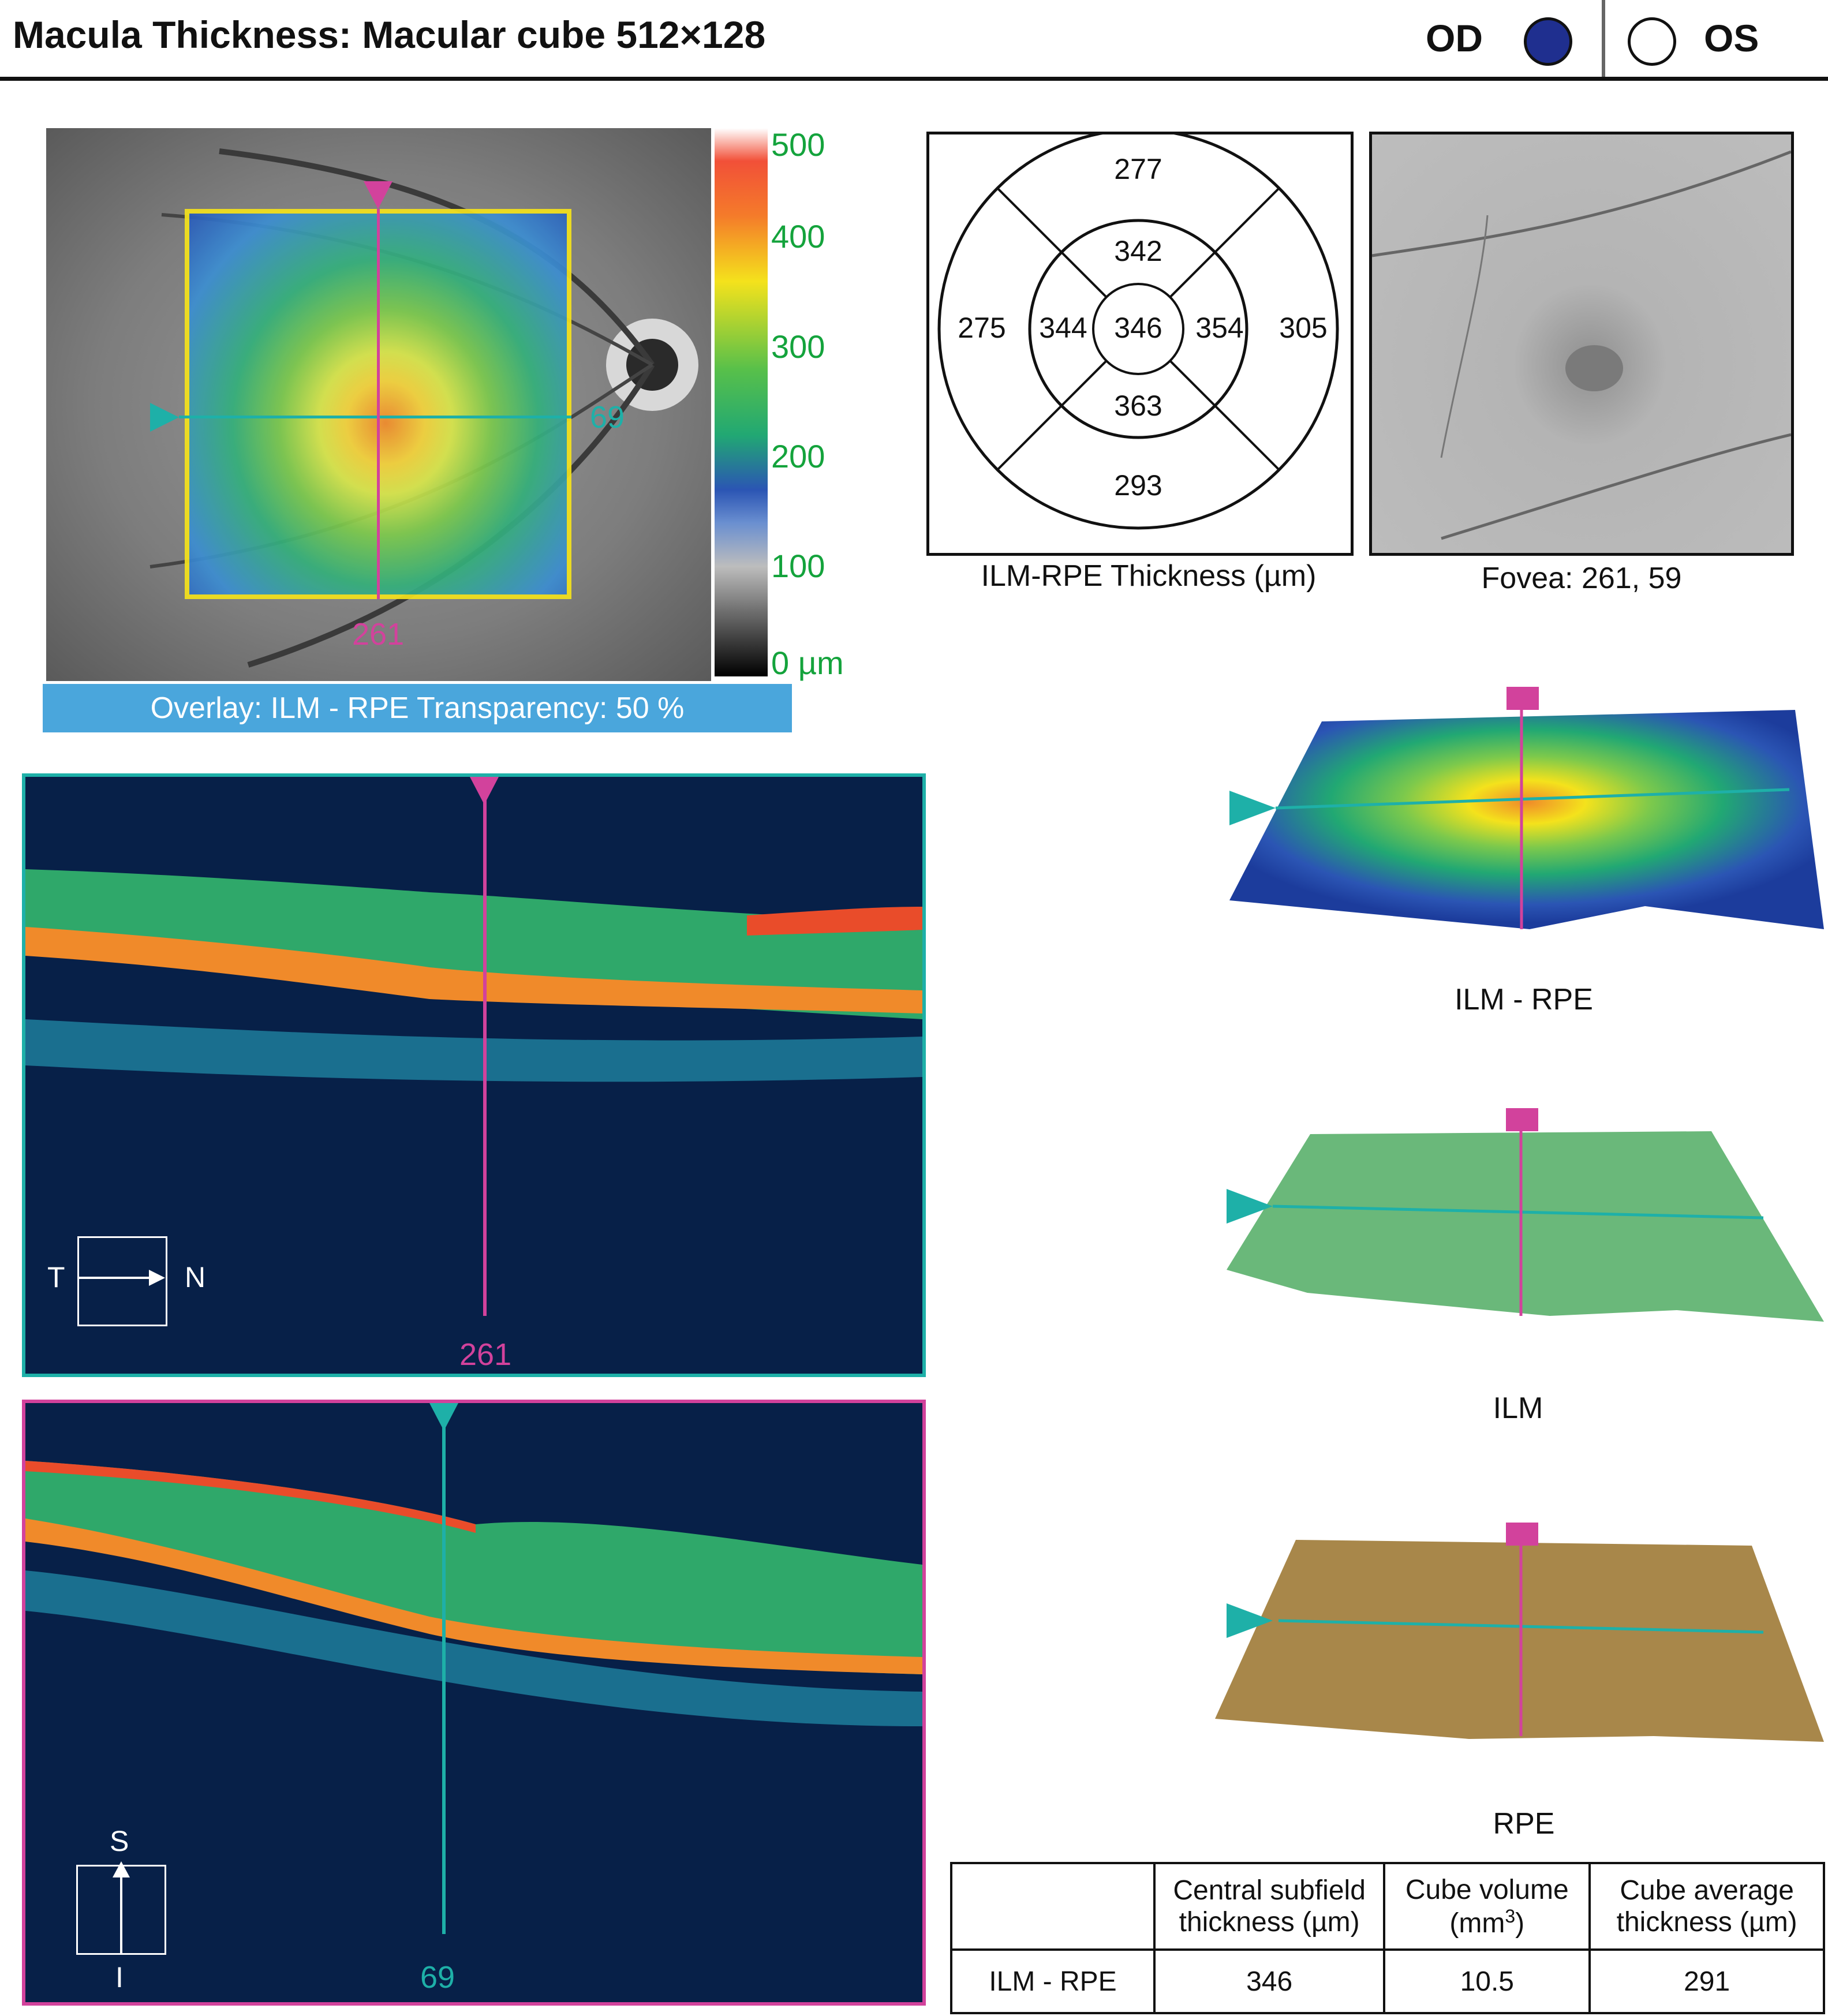  What do you see at coordinates (444, 1418) in the screenshot?
I see `bscan-v-marker-icon` at bounding box center [444, 1418].